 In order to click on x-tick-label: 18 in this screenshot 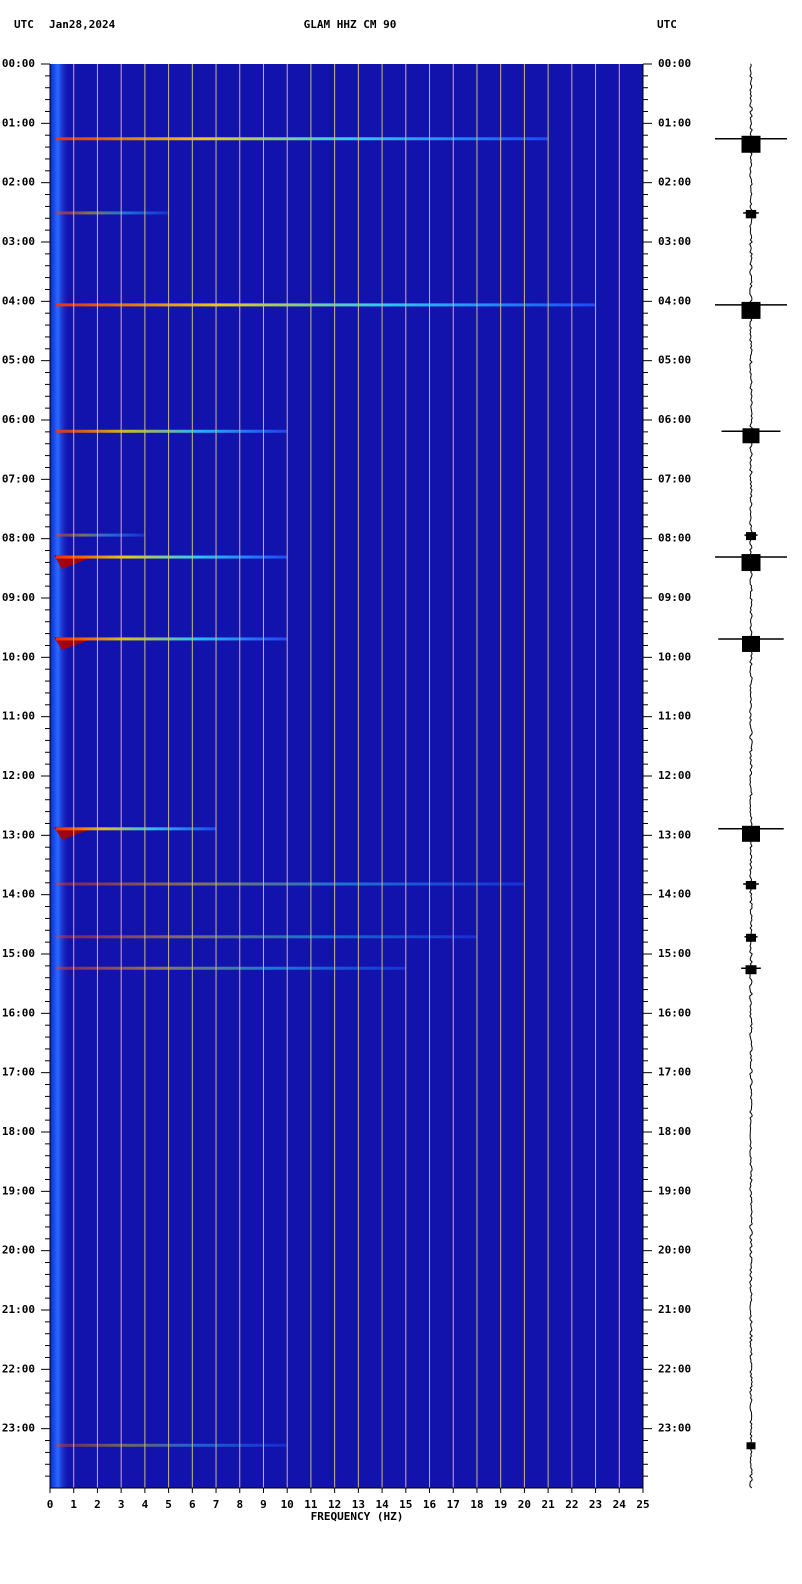, I will do `click(476, 1504)`.